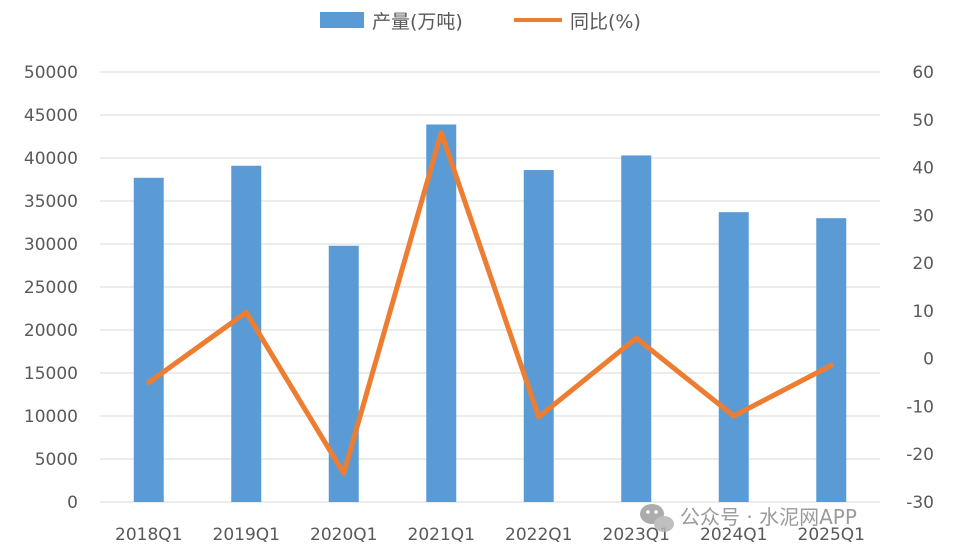 The image size is (956, 558). I want to click on legend-bar-label: 产量(万吨), so click(417, 22).